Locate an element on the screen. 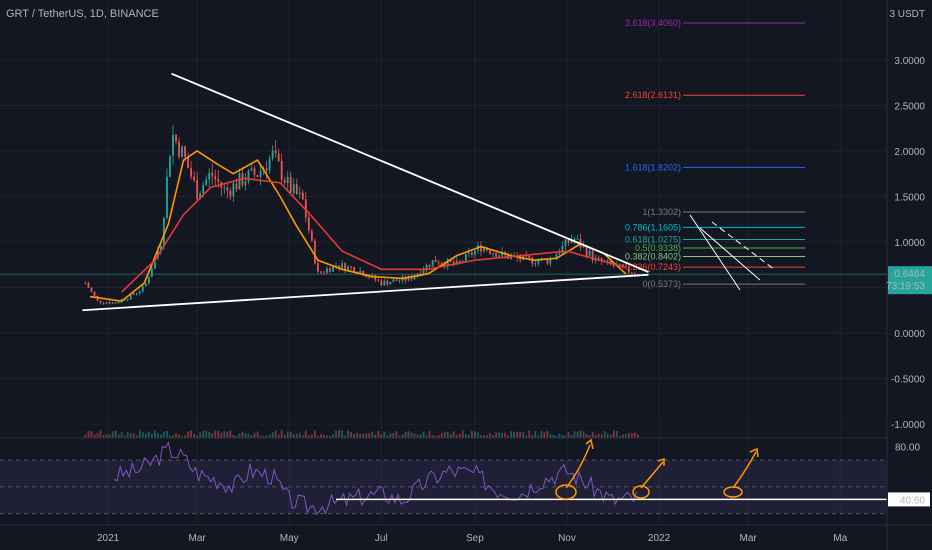 The image size is (932, 550). x-tick-label: Nov is located at coordinates (567, 538).